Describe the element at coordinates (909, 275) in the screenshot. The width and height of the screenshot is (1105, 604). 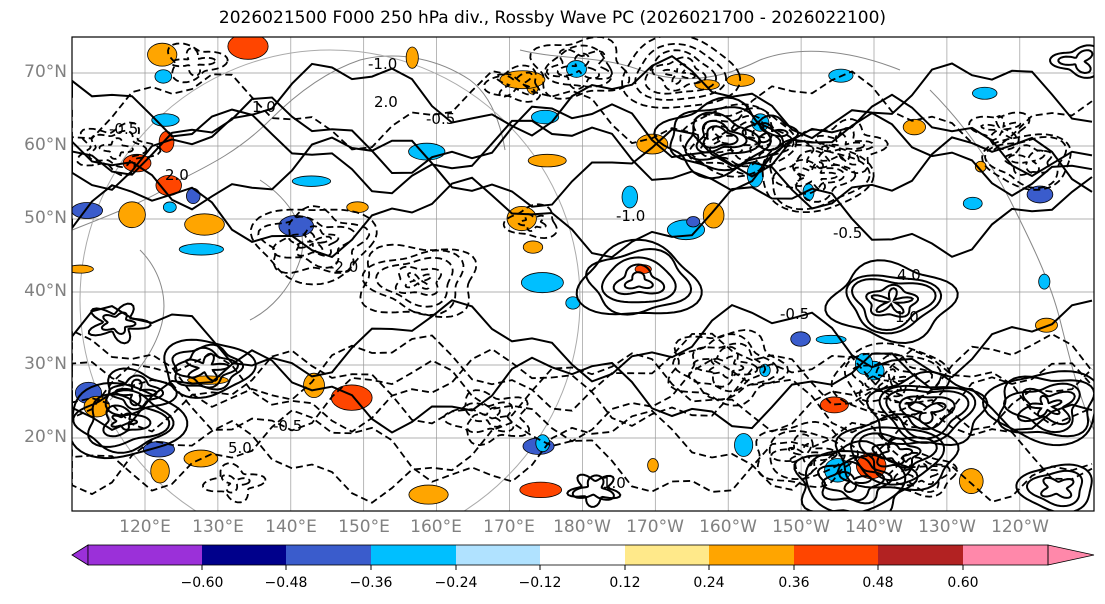
I see `contour-label: 4.0` at that location.